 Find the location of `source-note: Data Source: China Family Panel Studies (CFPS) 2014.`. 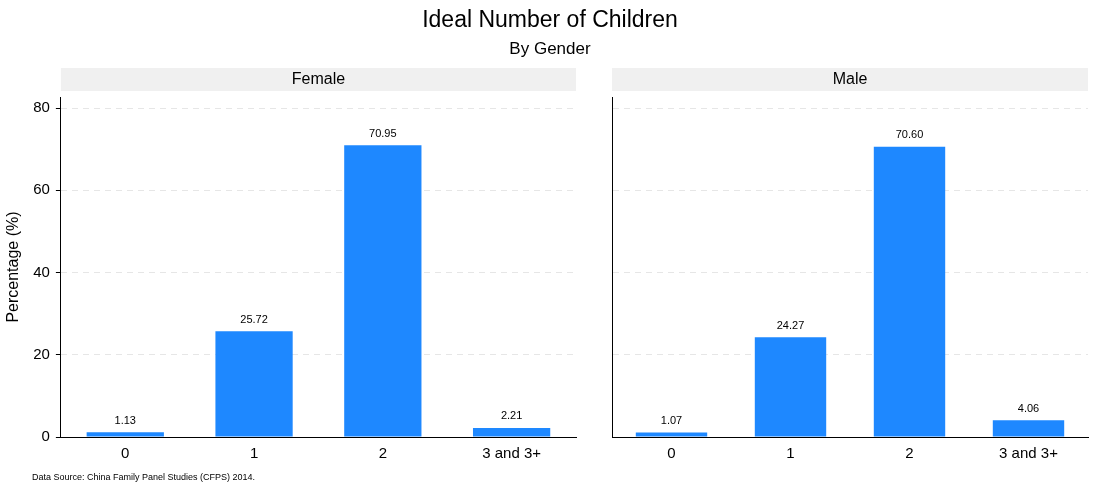

source-note: Data Source: China Family Panel Studies (CFPS) 2014. is located at coordinates (144, 477).